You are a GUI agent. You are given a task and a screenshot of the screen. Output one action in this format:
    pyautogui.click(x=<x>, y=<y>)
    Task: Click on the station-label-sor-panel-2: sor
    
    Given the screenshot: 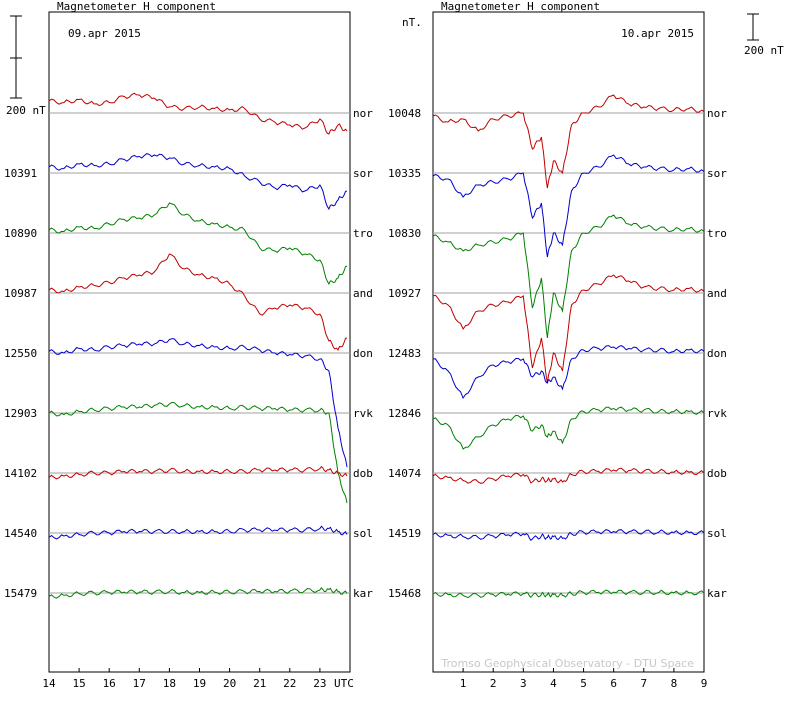 What is the action you would take?
    pyautogui.click(x=717, y=173)
    